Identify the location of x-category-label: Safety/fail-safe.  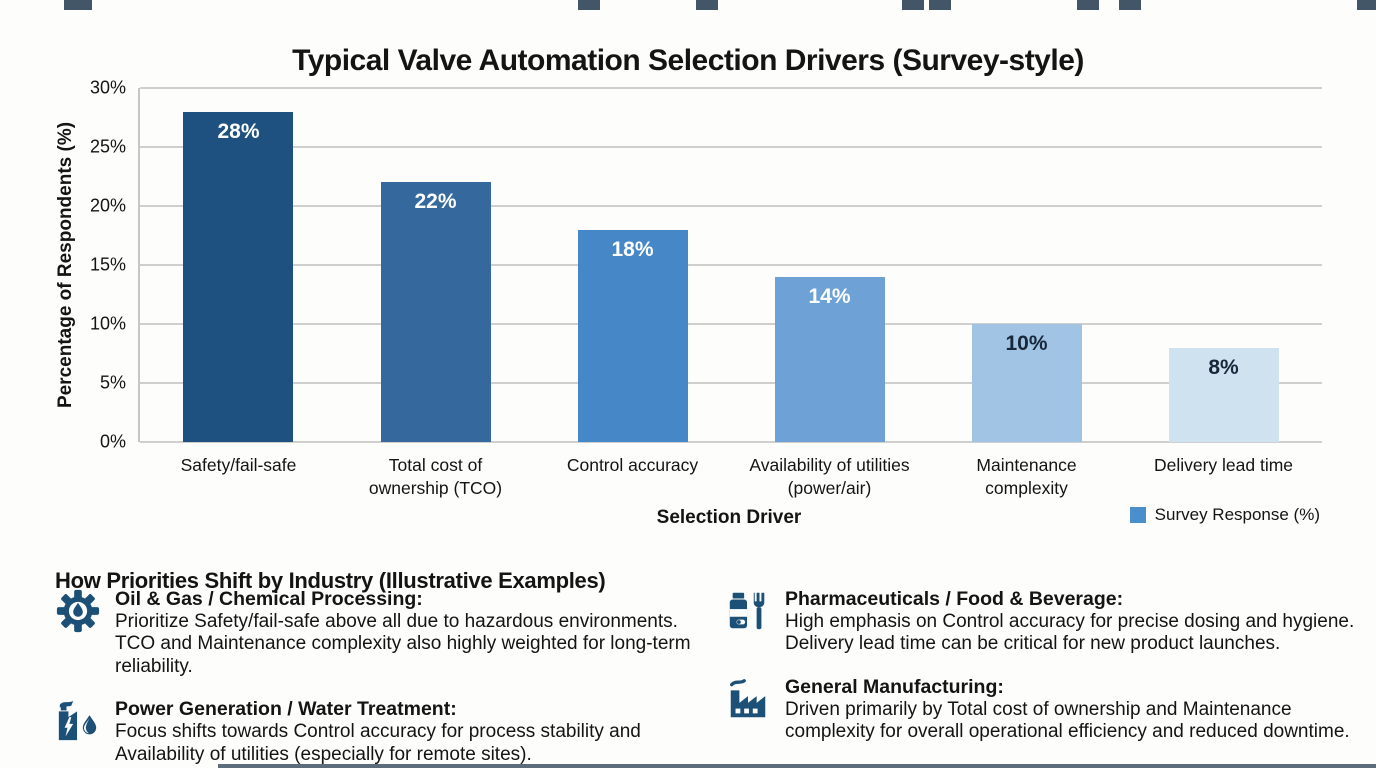
(238, 465).